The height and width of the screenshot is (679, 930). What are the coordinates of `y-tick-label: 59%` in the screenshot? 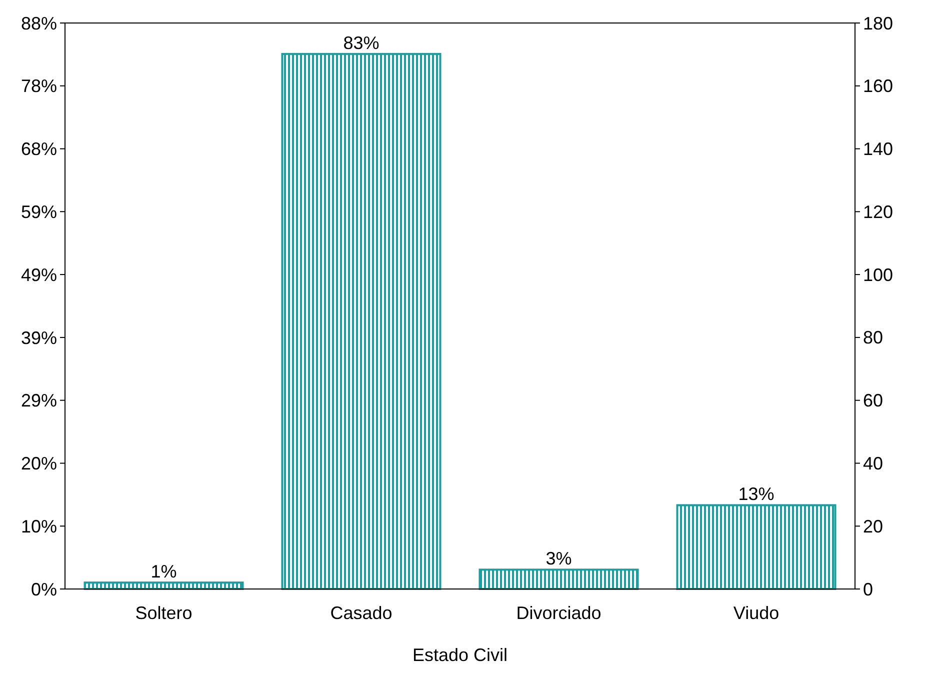 It's located at (38, 212).